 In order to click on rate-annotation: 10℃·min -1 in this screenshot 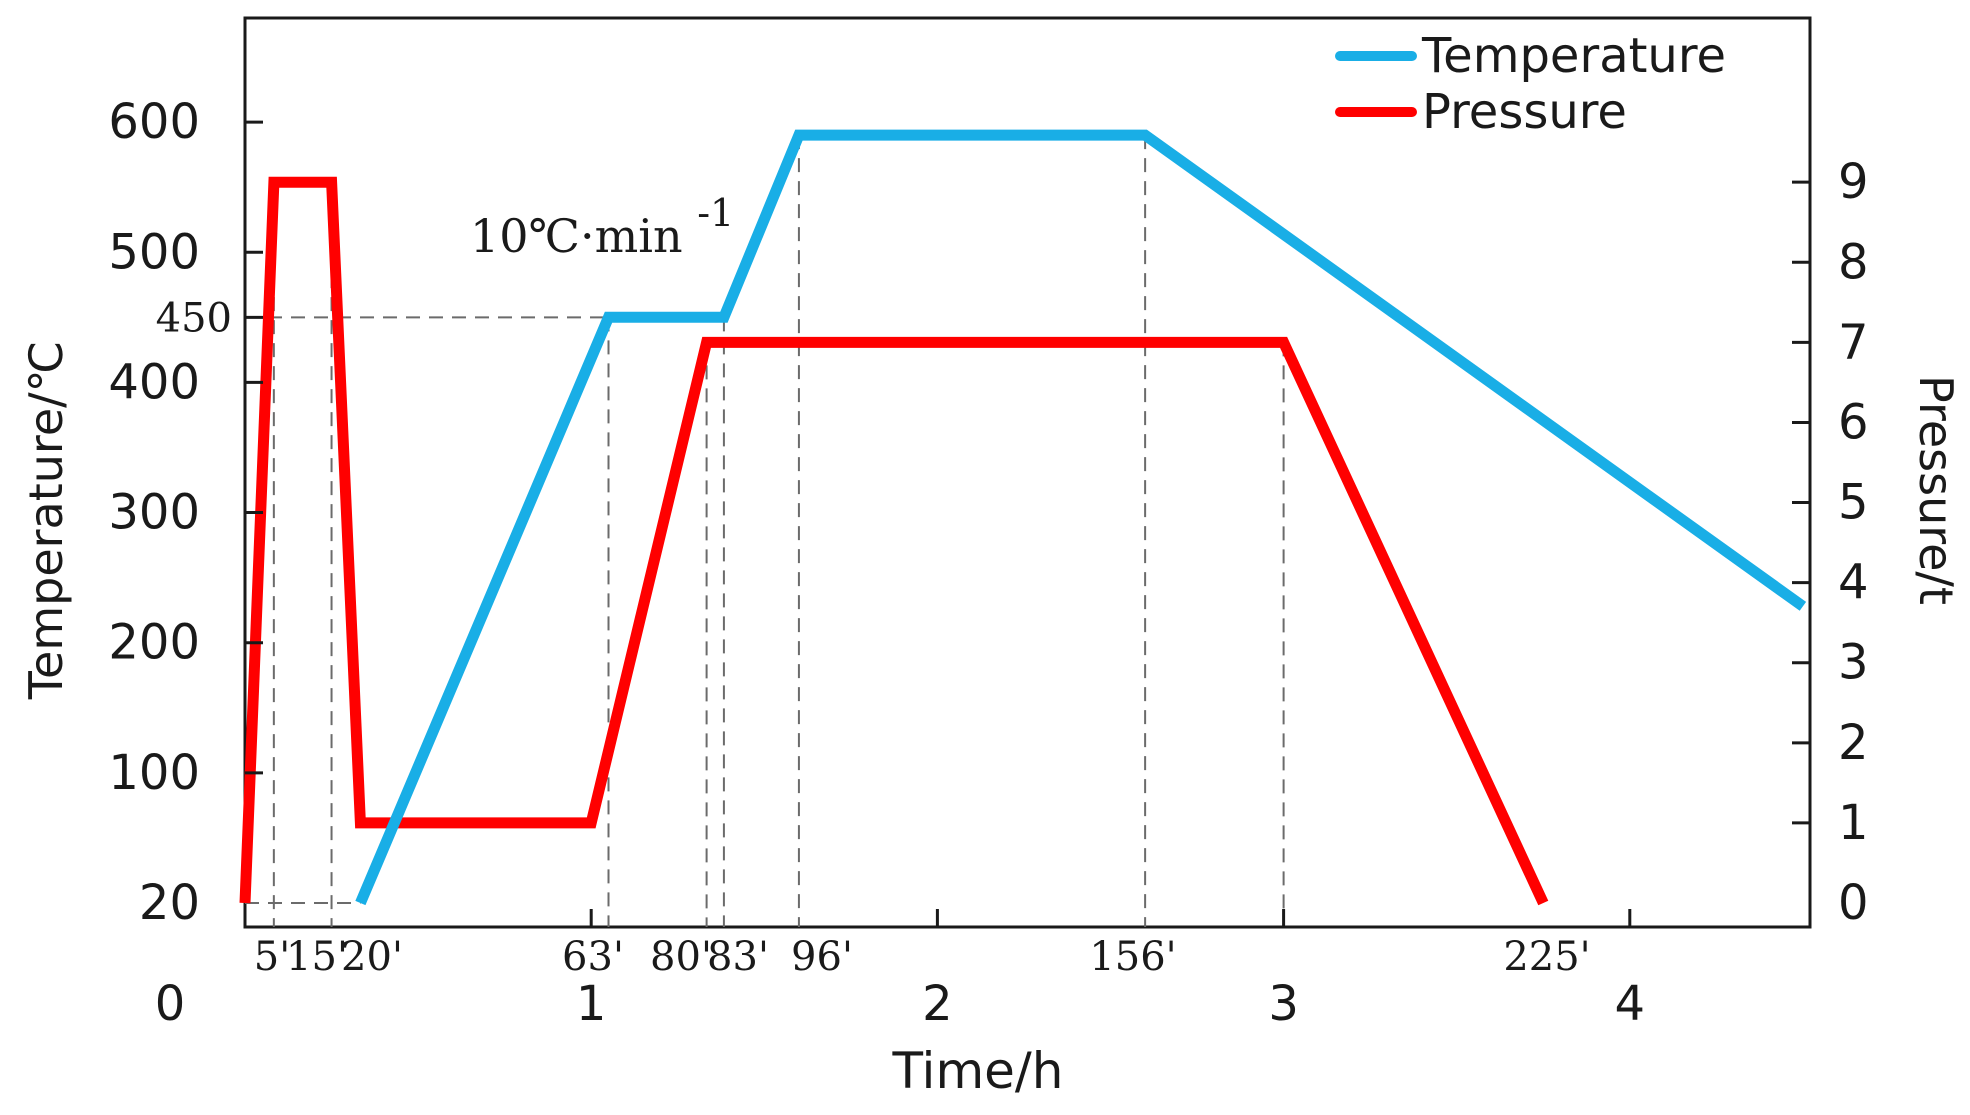, I will do `click(602, 227)`.